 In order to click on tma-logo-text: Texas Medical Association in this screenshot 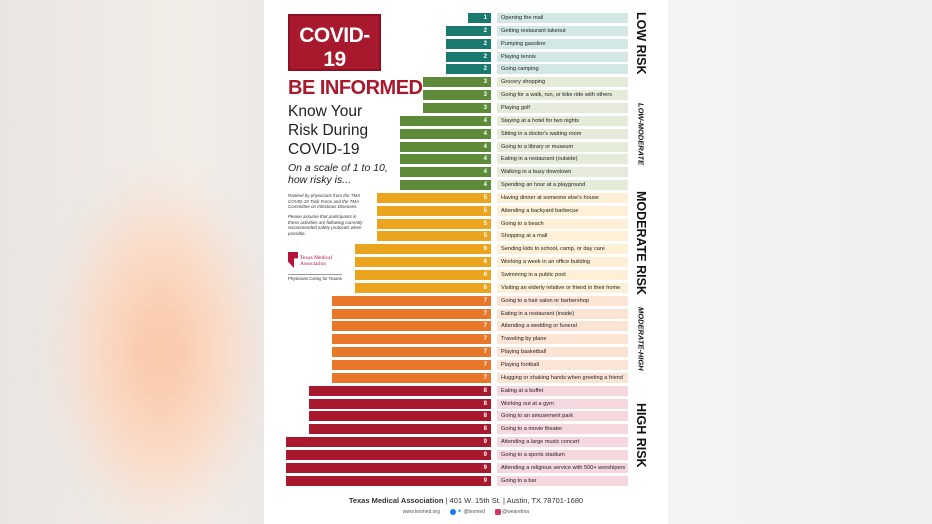, I will do `click(316, 261)`.